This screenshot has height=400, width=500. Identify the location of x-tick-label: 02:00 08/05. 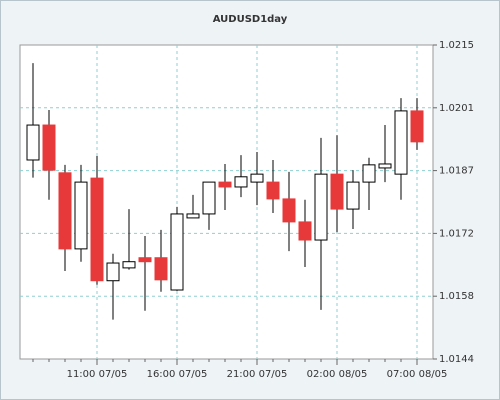
(337, 374).